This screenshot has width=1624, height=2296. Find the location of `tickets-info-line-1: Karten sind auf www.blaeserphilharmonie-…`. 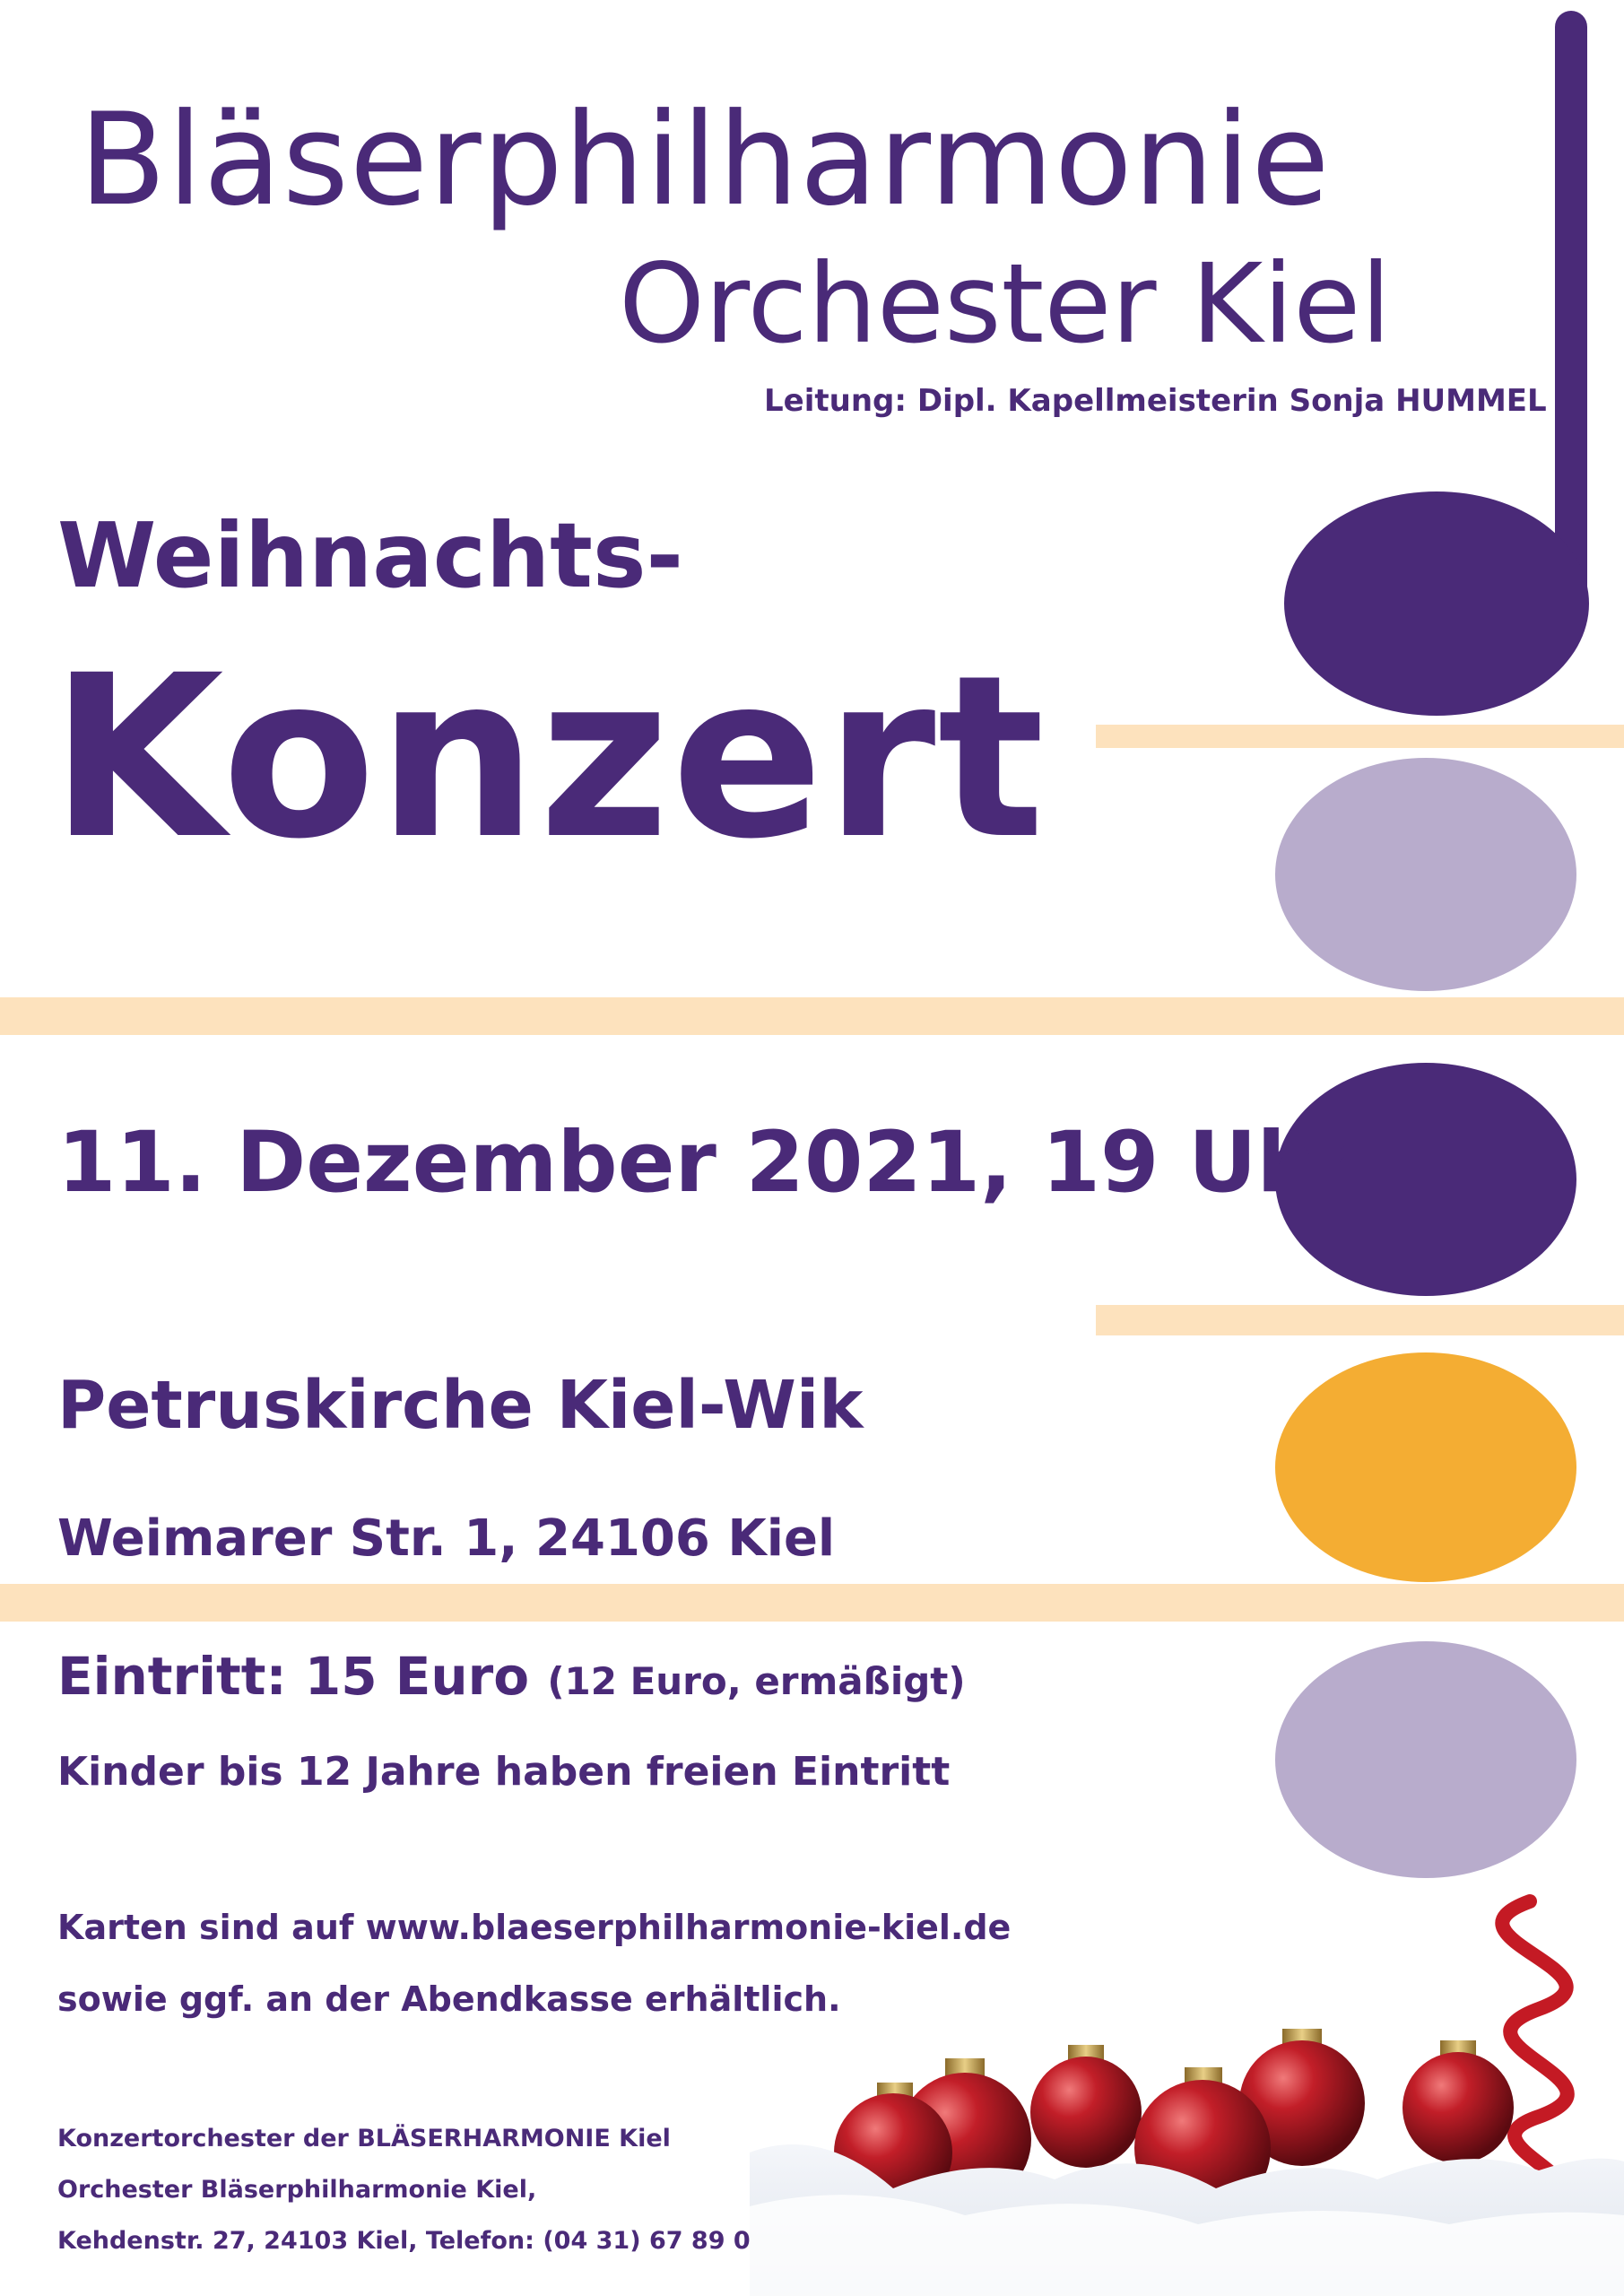

tickets-info-line-1: Karten sind auf www.blaeserphilharmonie-… is located at coordinates (534, 1927).